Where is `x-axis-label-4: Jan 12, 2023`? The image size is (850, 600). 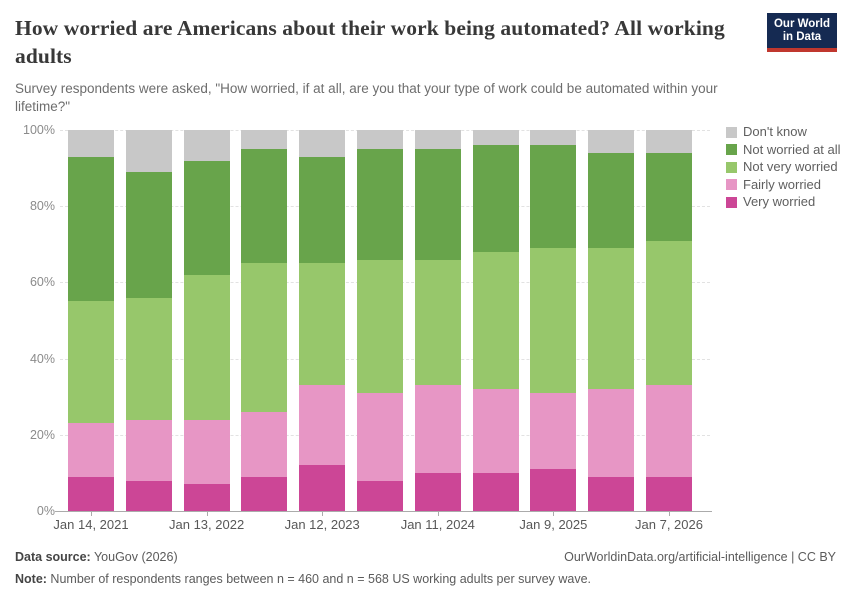 x-axis-label-4: Jan 12, 2023 is located at coordinates (322, 524).